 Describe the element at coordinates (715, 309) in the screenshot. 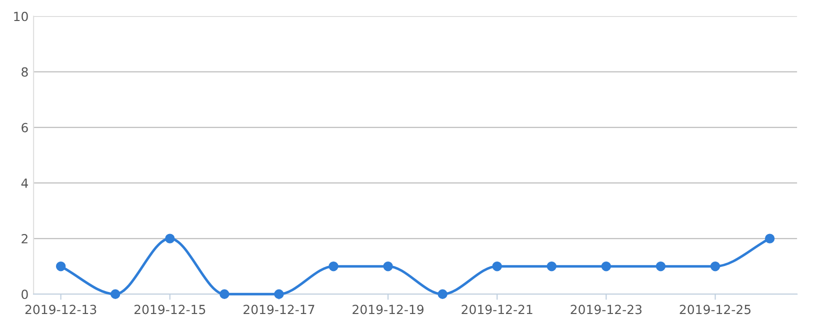

I see `x-tick-label: 2019-12-25` at that location.